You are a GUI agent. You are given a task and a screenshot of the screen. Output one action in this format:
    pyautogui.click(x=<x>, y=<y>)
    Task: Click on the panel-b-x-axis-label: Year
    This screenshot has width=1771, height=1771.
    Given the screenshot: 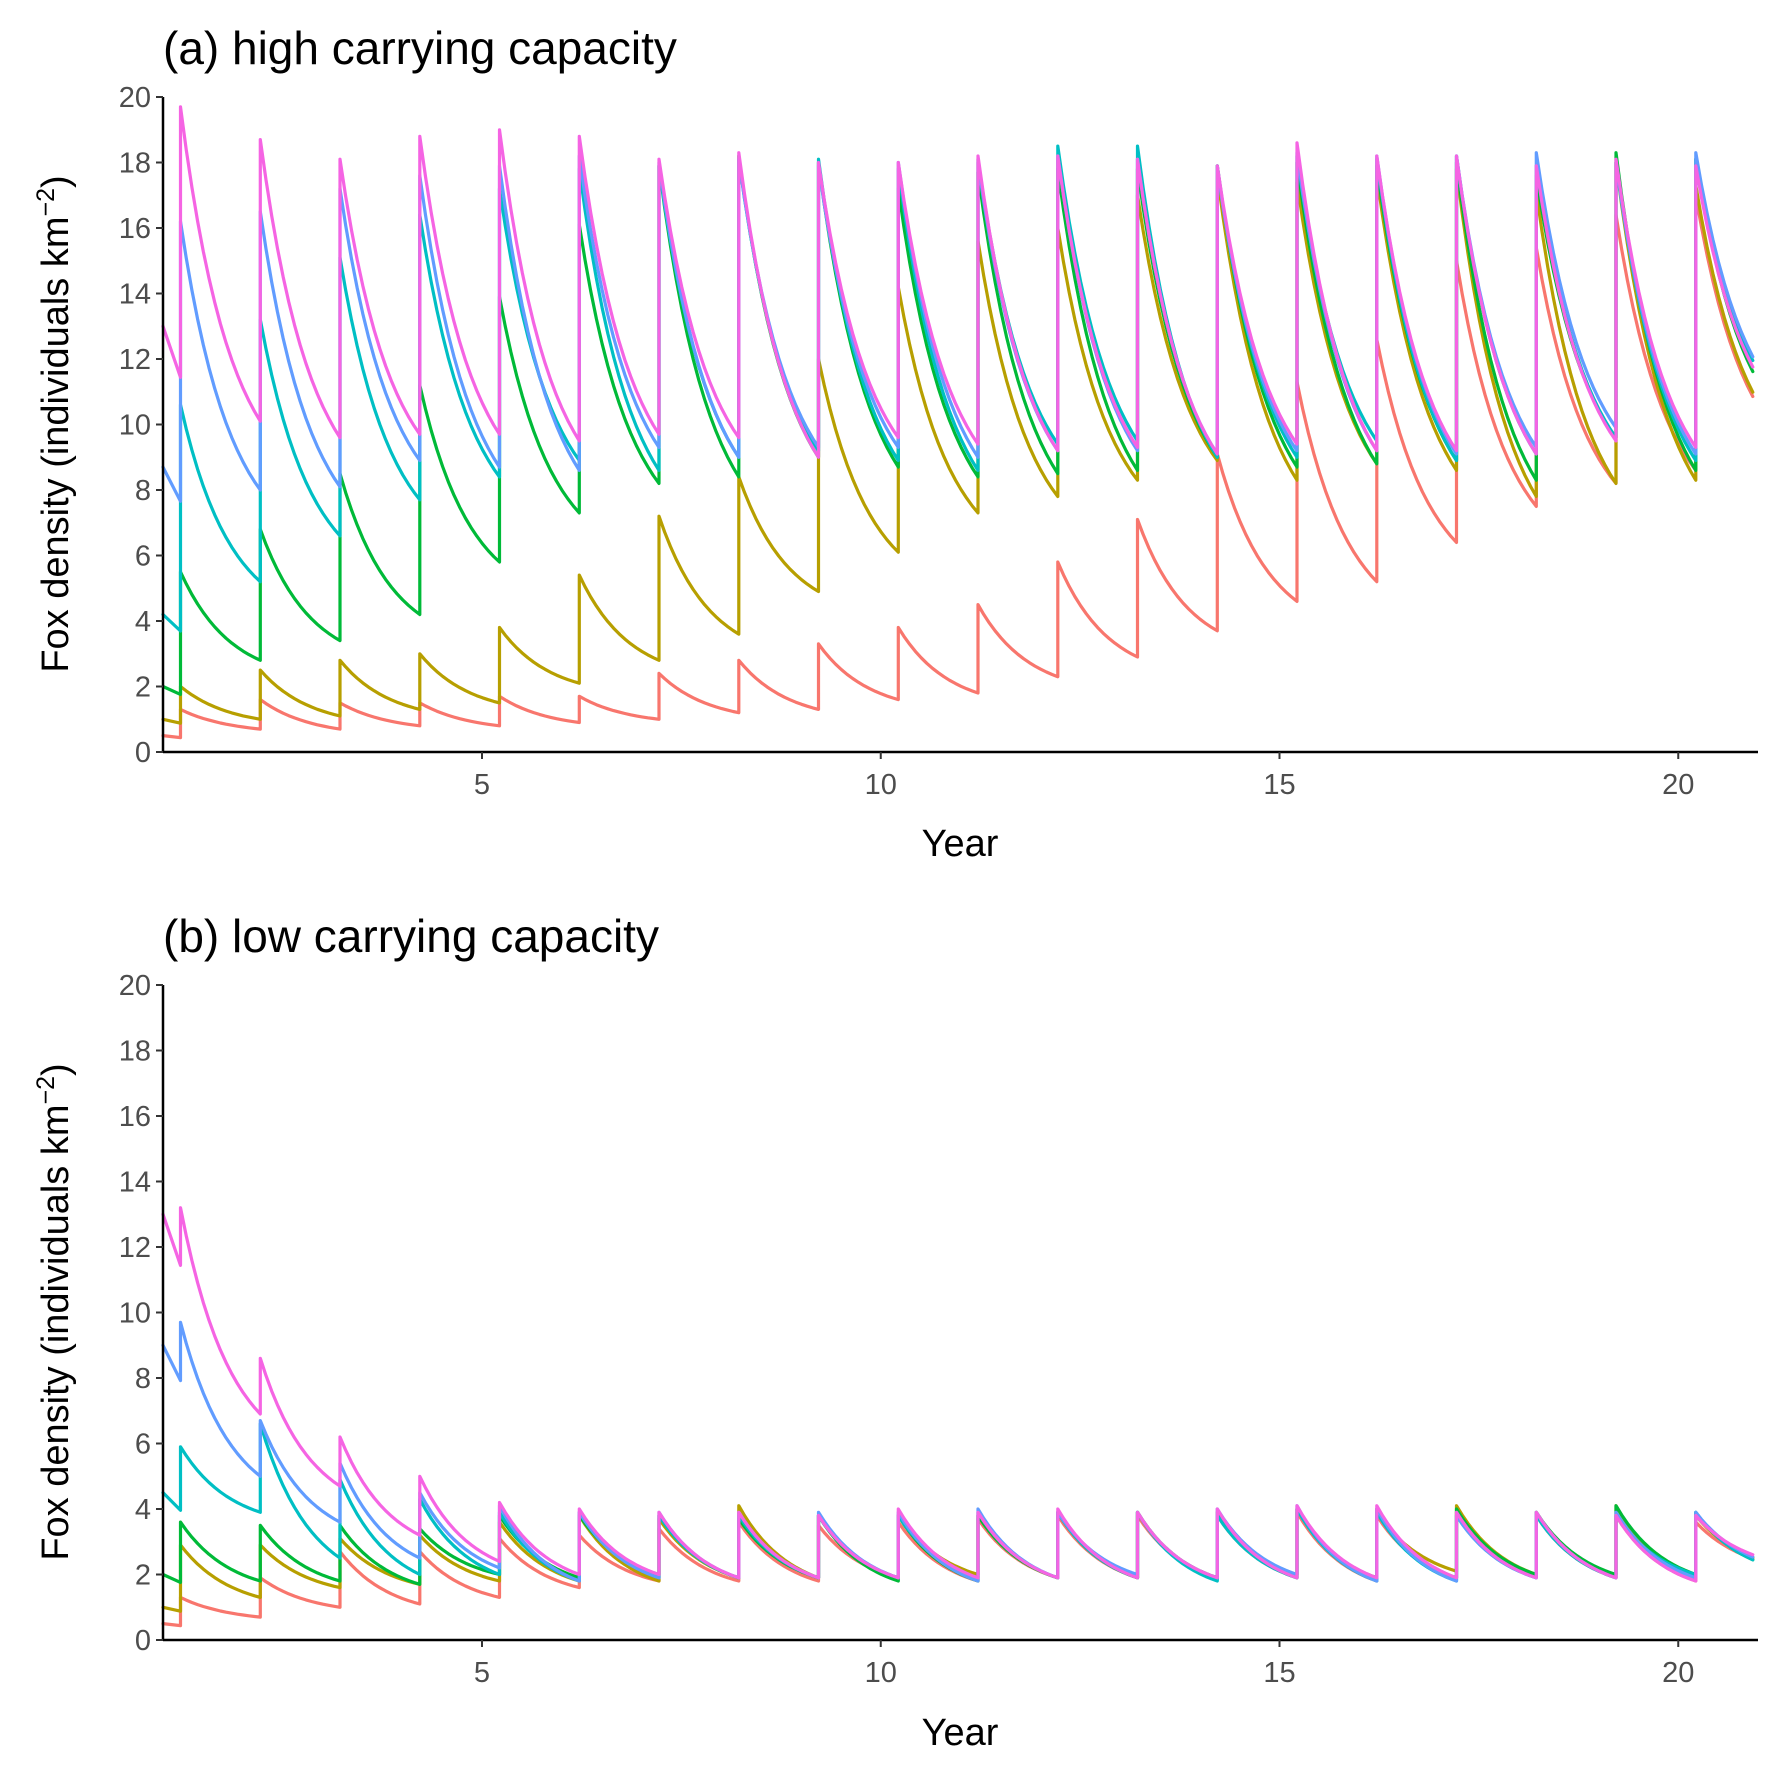 What is the action you would take?
    pyautogui.click(x=960, y=1733)
    